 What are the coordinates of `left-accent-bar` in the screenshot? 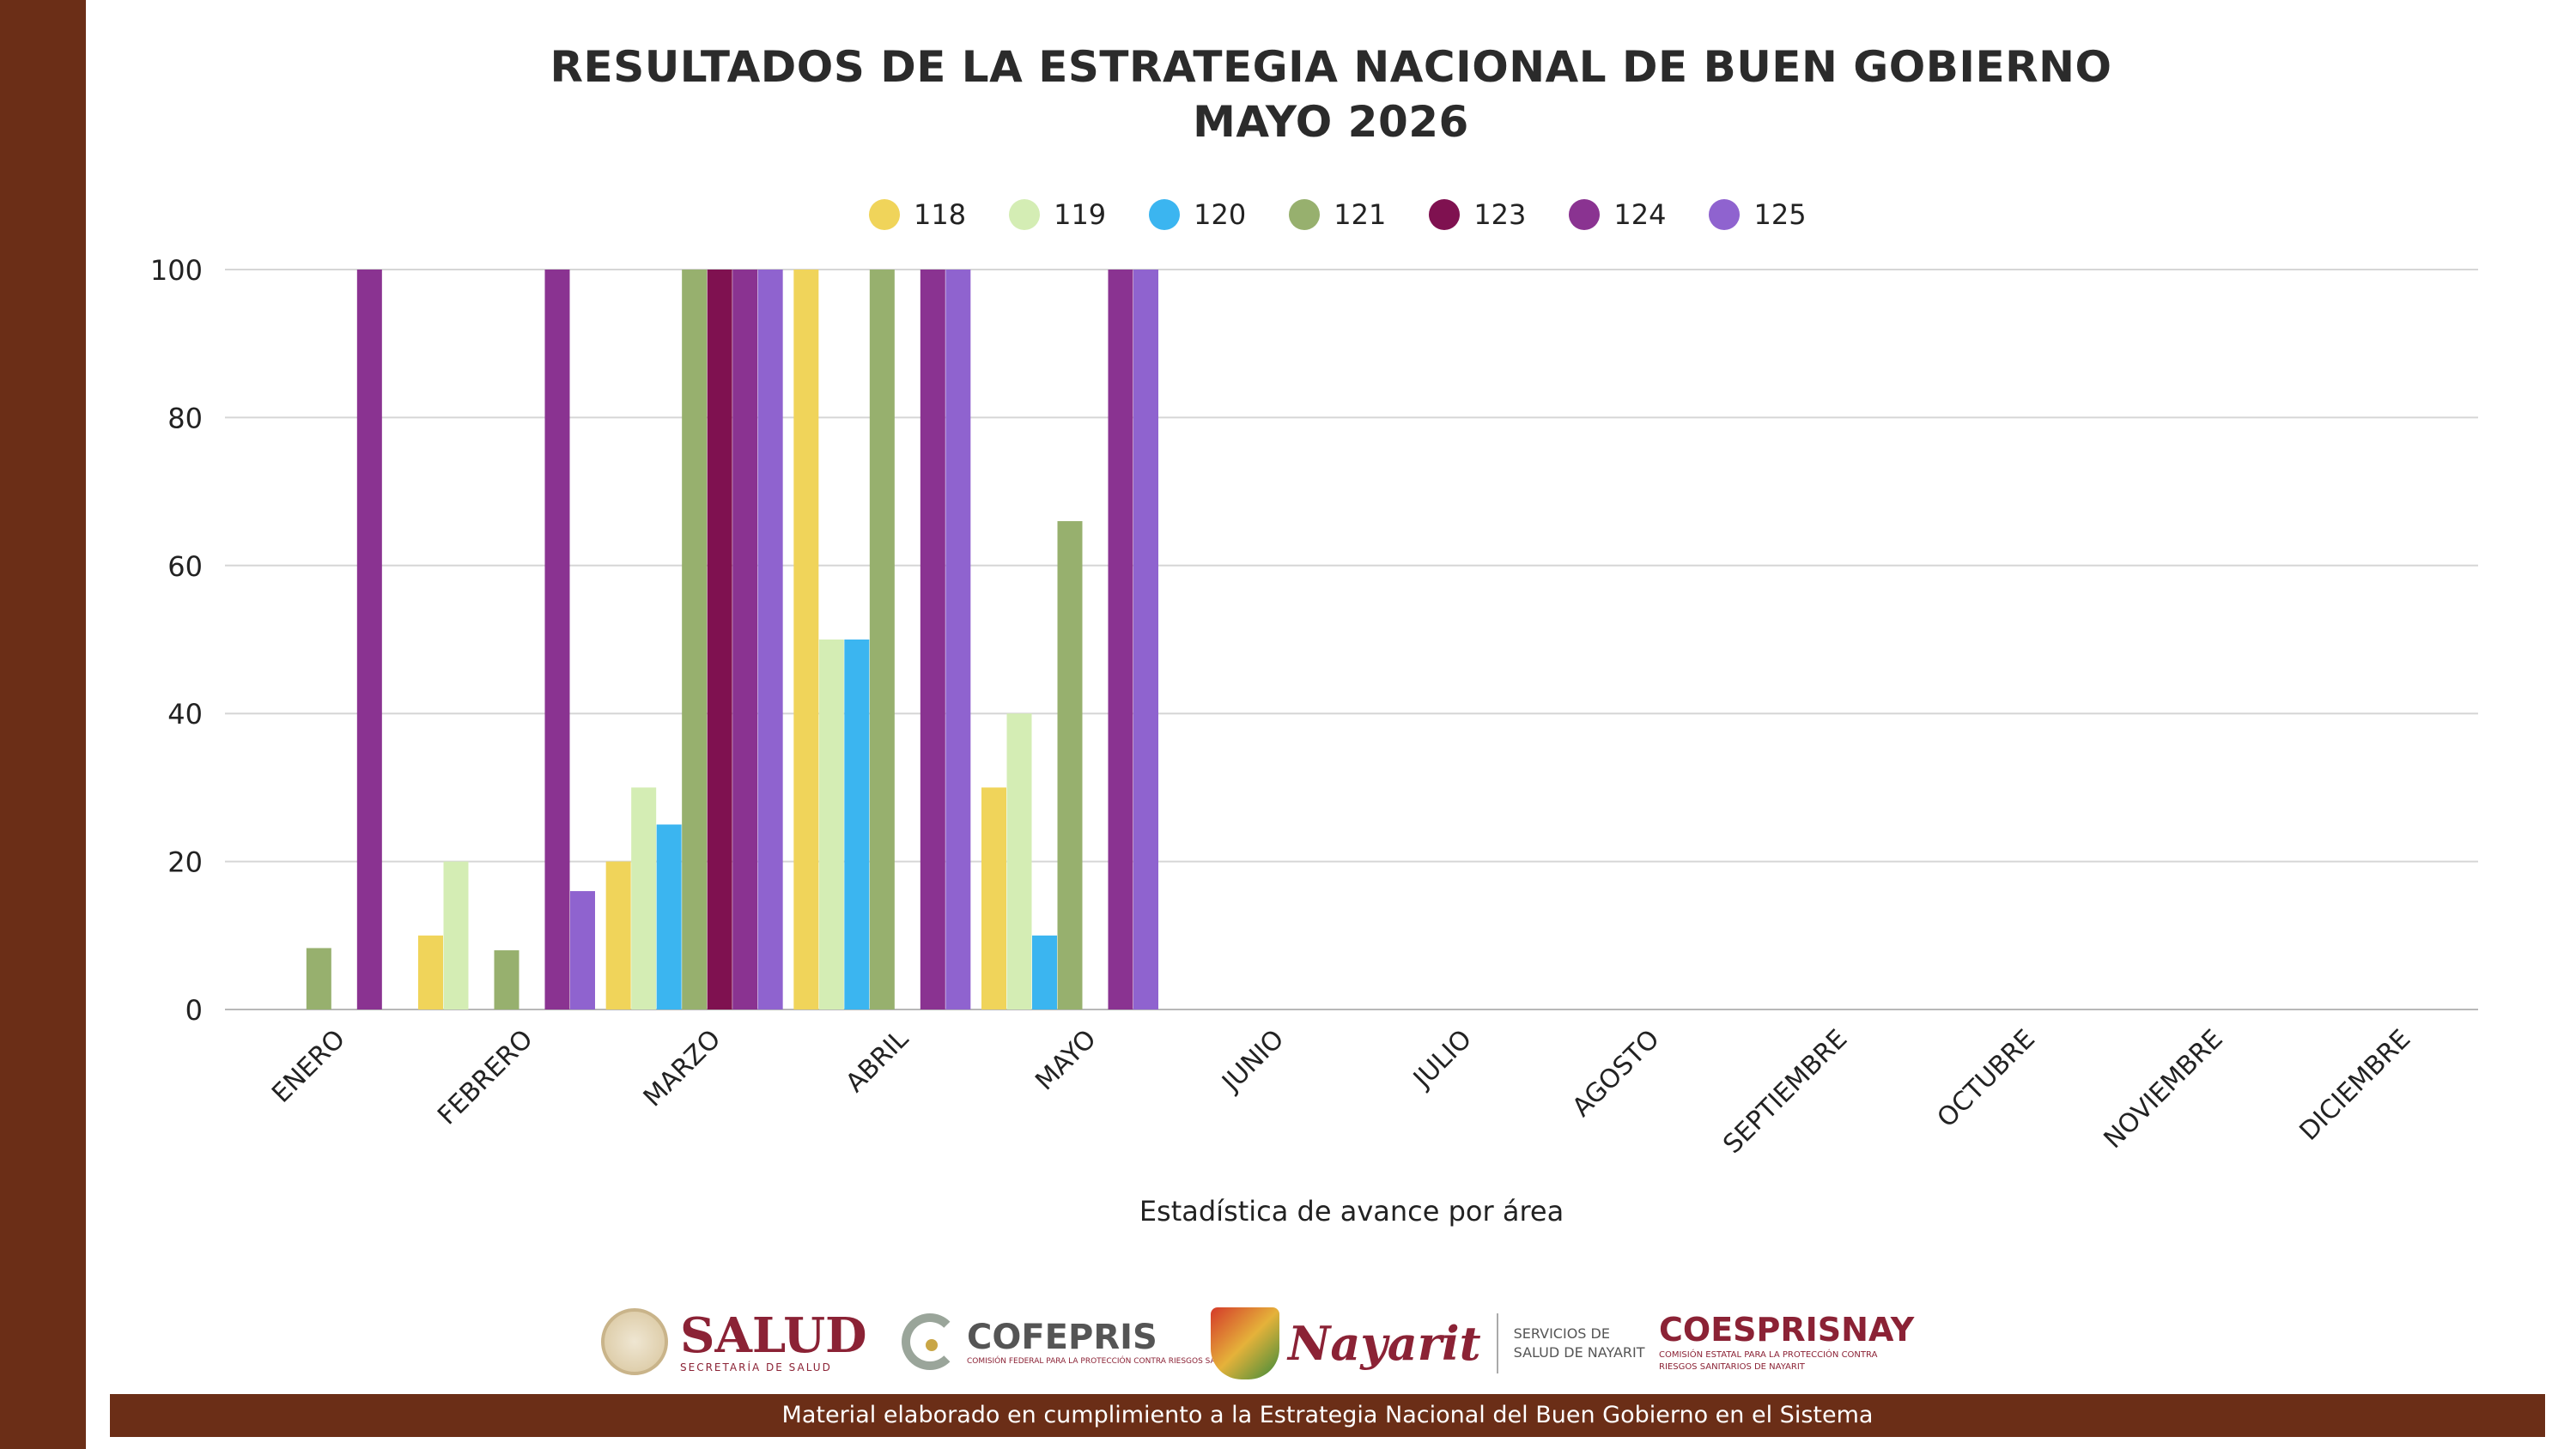 It's located at (43, 724).